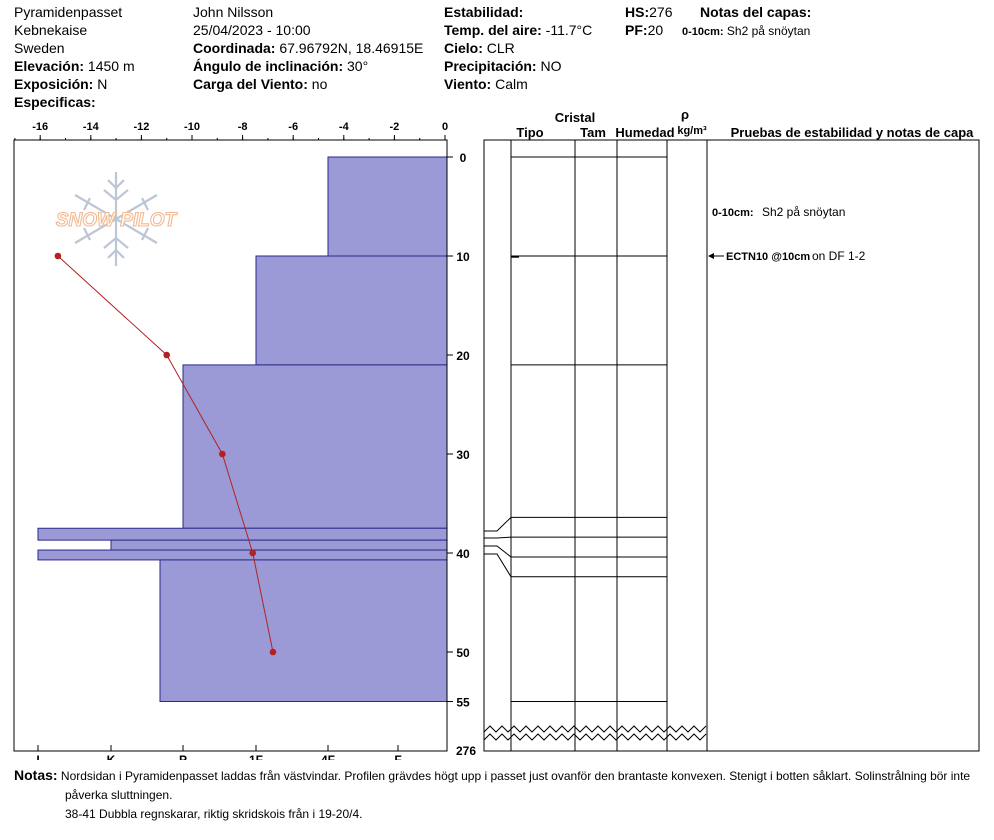 The width and height of the screenshot is (994, 840). What do you see at coordinates (243, 127) in the screenshot?
I see `temp-tick-label: -8` at bounding box center [243, 127].